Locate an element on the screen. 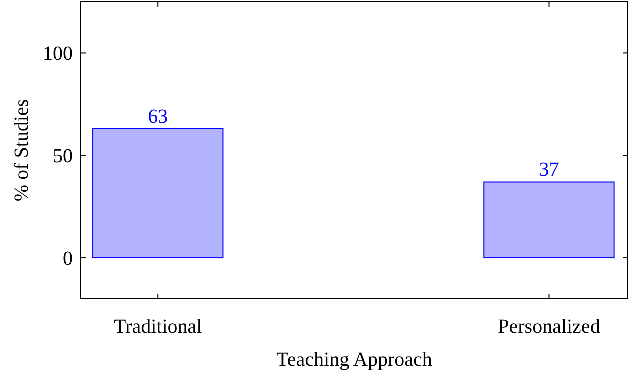 The height and width of the screenshot is (374, 632). x-tick-label: Traditional is located at coordinates (158, 327).